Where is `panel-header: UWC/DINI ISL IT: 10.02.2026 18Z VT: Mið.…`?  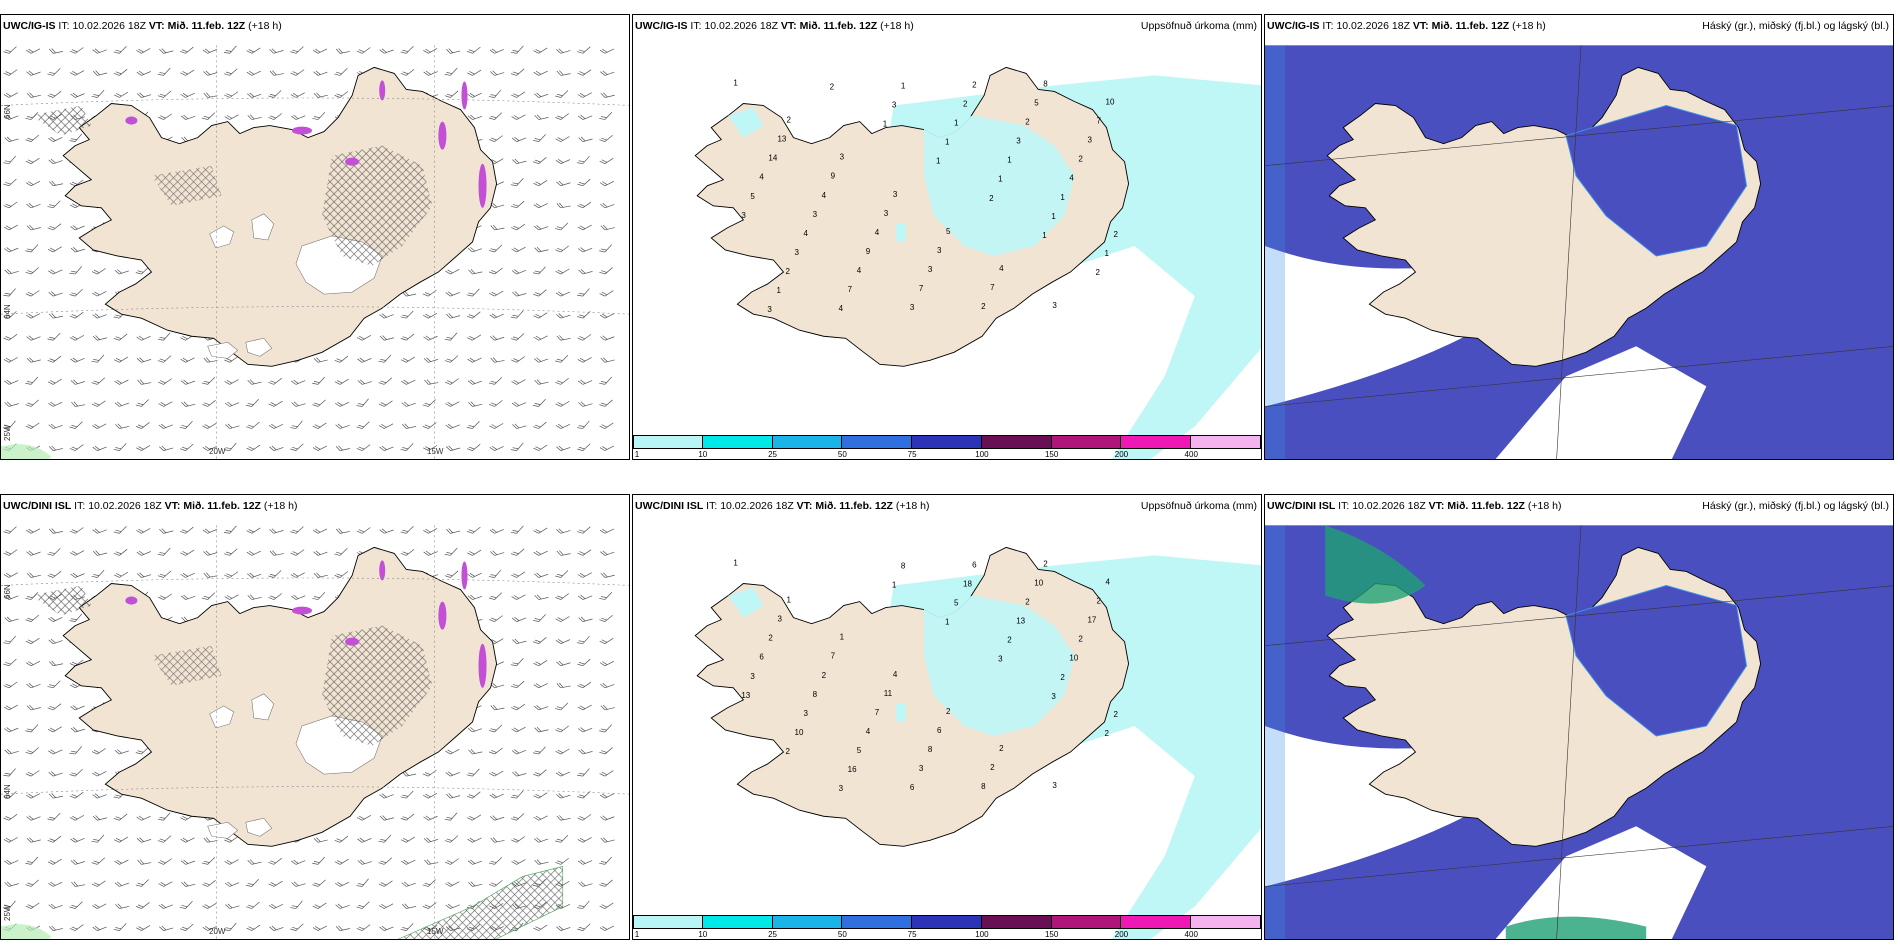
panel-header: UWC/DINI ISL IT: 10.02.2026 18Z VT: Mið.… is located at coordinates (782, 506).